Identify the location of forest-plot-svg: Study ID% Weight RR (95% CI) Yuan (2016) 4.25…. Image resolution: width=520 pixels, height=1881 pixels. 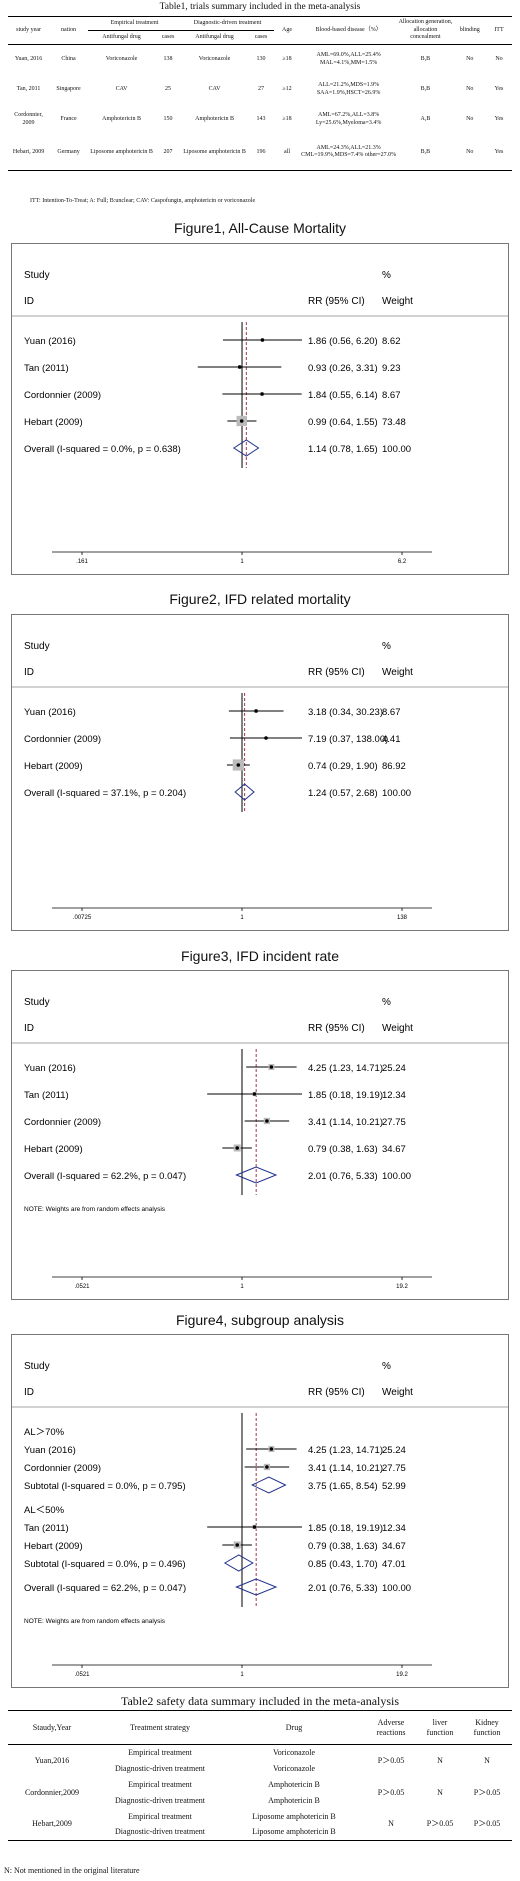
(260, 1143).